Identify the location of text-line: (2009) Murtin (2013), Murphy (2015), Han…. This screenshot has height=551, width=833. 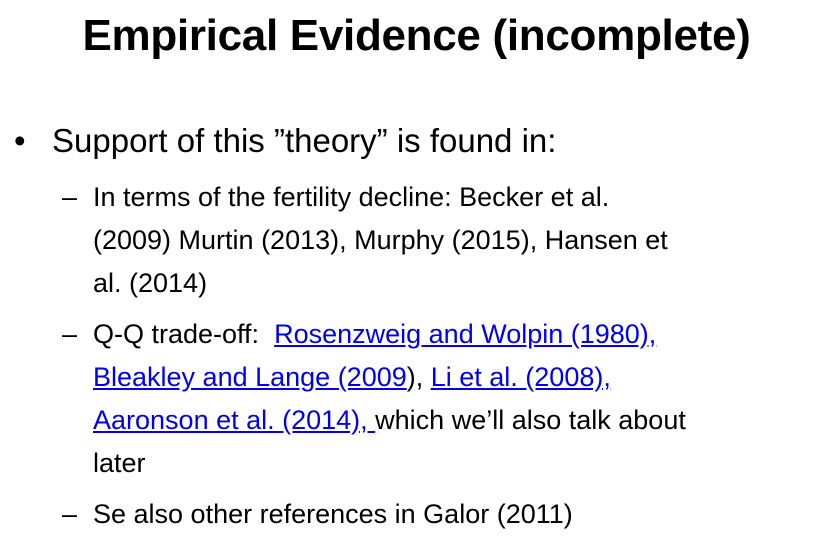
(380, 240).